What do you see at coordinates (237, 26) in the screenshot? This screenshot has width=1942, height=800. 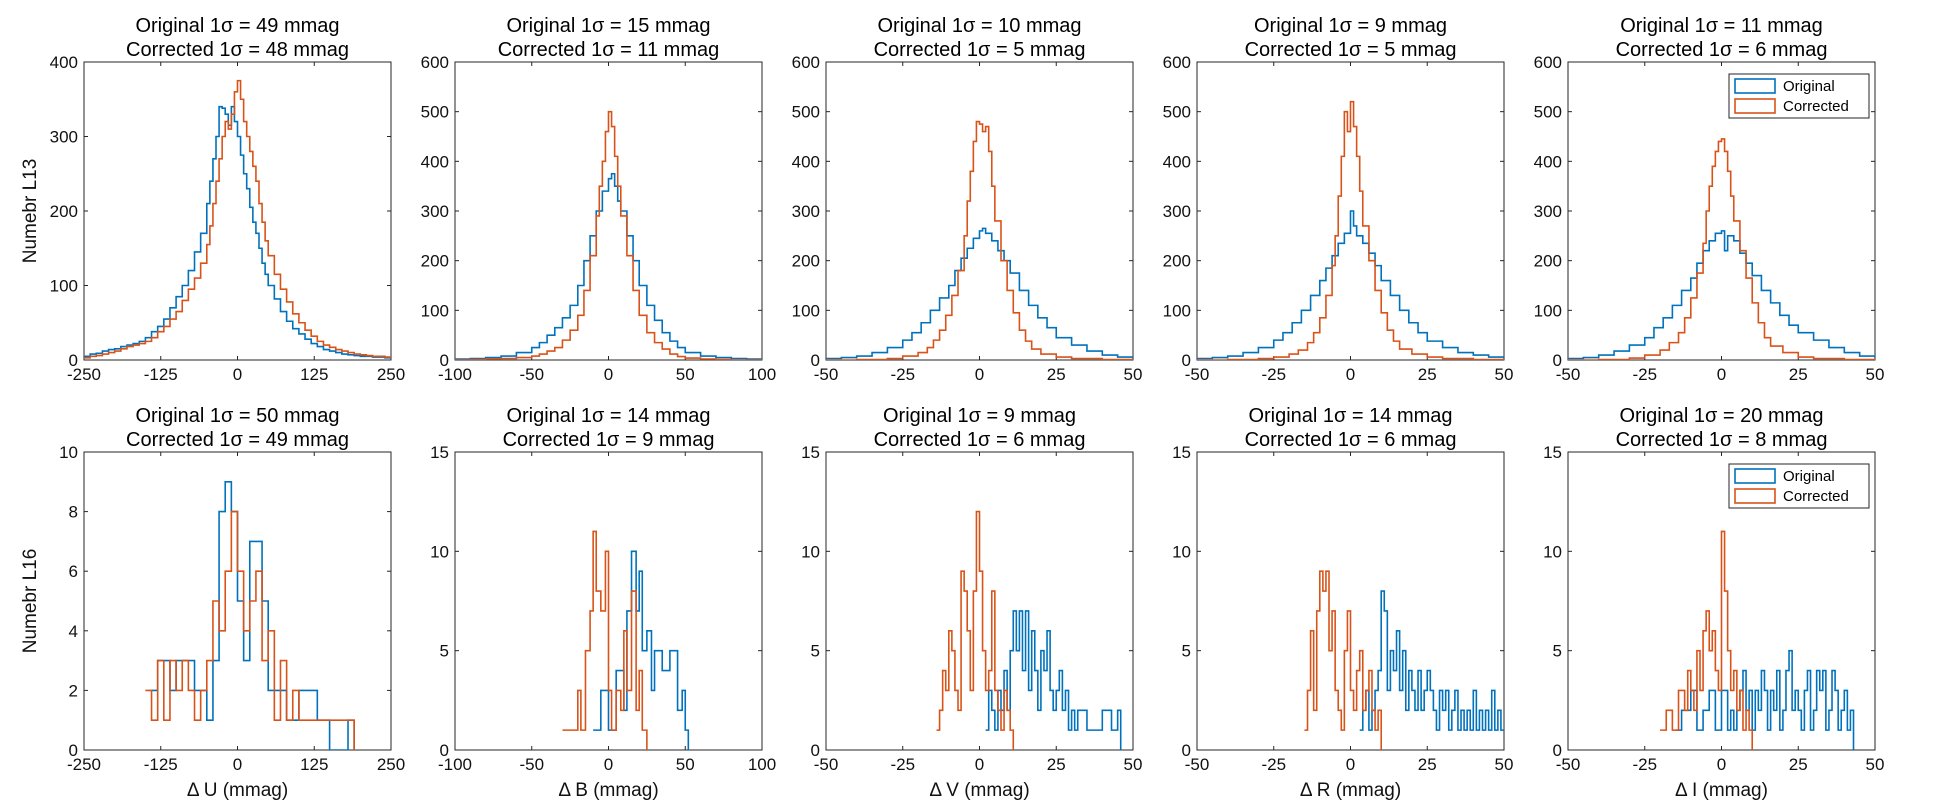 I see `panel-title-line-1: Original 1σ = 49 mmag` at bounding box center [237, 26].